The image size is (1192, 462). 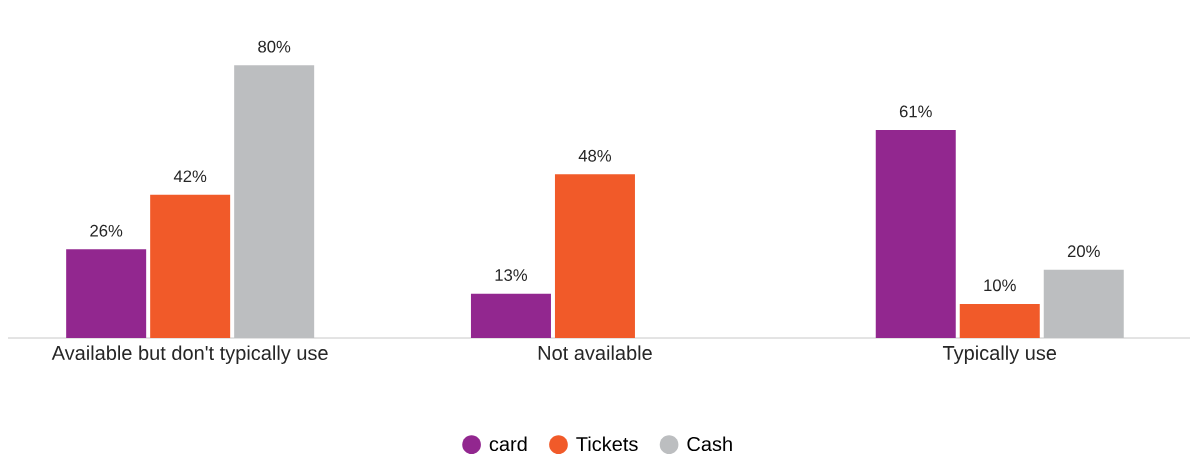 What do you see at coordinates (915, 111) in the screenshot?
I see `data-label: 61%` at bounding box center [915, 111].